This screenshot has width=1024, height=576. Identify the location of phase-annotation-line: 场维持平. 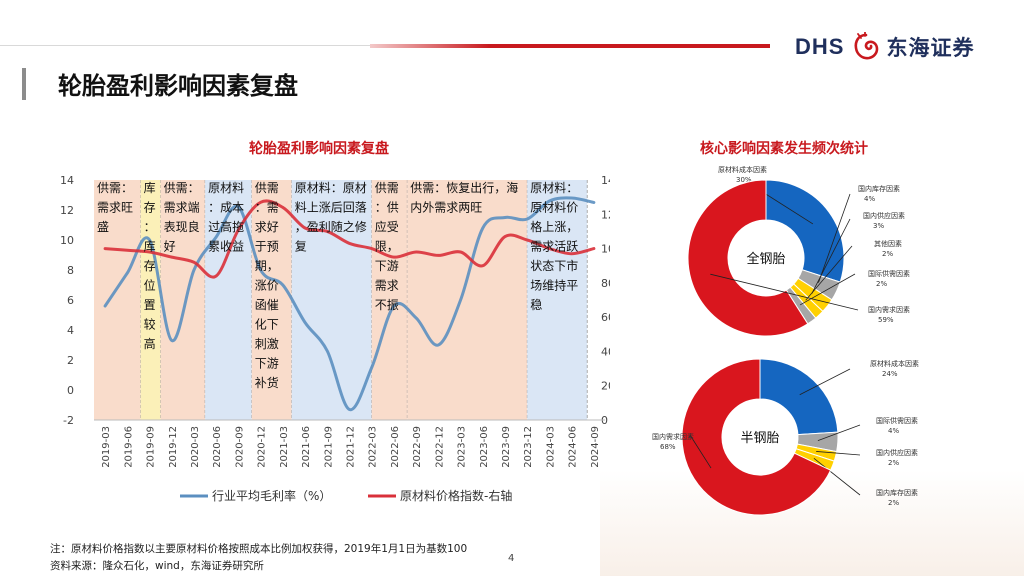
(554, 285).